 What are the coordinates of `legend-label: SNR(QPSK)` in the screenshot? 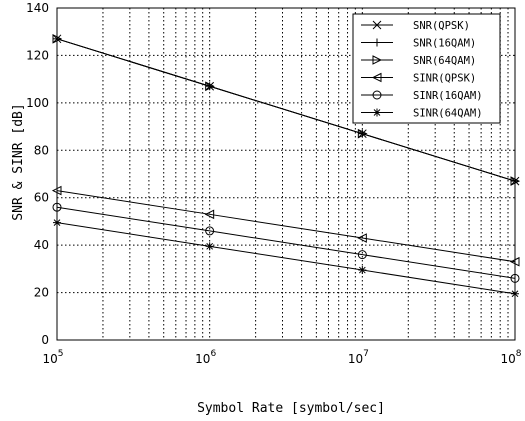 It's located at (441, 26).